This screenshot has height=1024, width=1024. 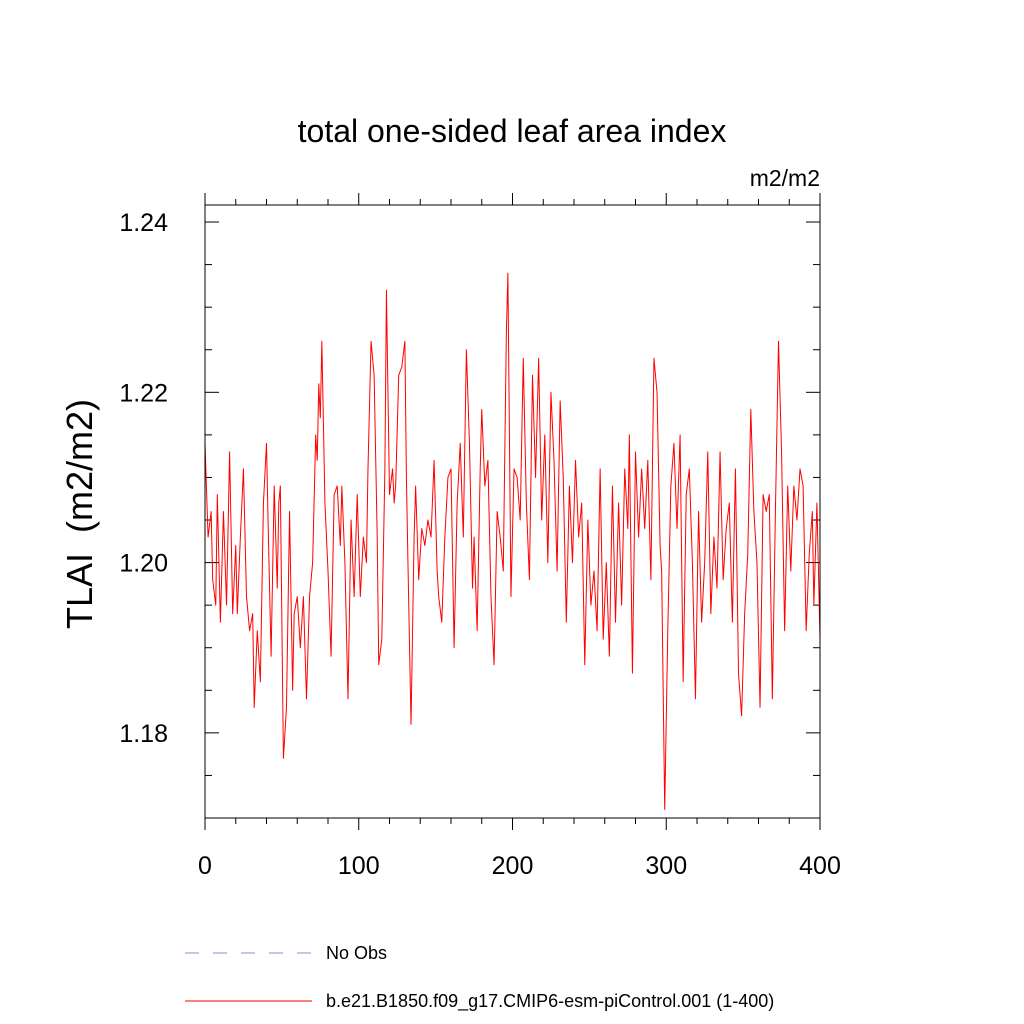 What do you see at coordinates (513, 866) in the screenshot?
I see `x-tick-label: 200` at bounding box center [513, 866].